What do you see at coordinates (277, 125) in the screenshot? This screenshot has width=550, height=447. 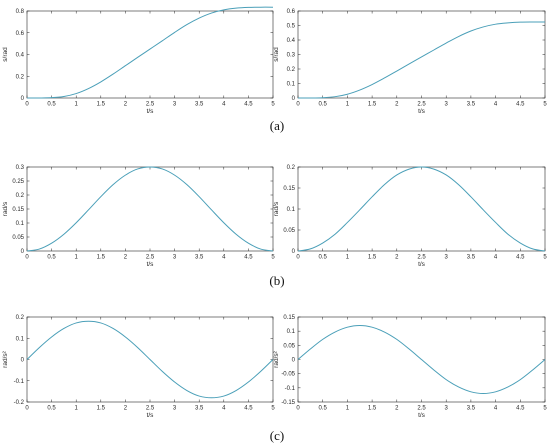 I see `caption-a: (a)` at bounding box center [277, 125].